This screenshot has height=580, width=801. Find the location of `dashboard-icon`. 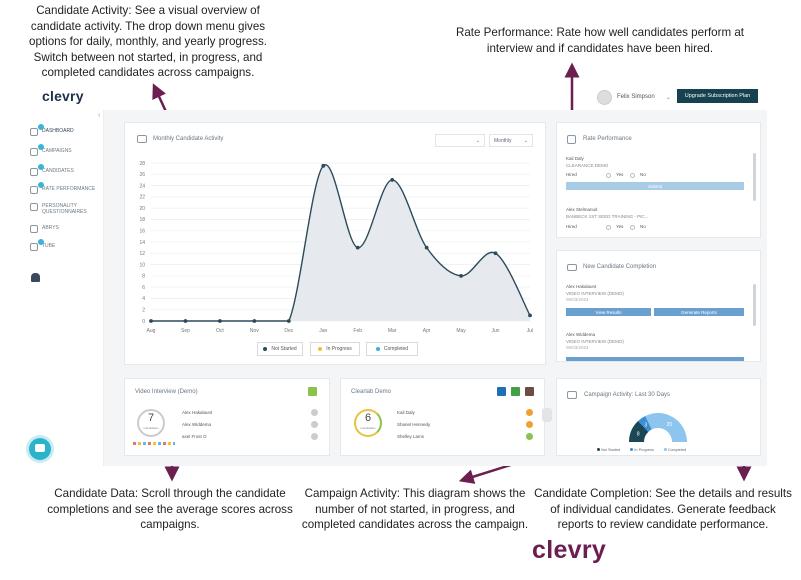

dashboard-icon is located at coordinates (37, 130).